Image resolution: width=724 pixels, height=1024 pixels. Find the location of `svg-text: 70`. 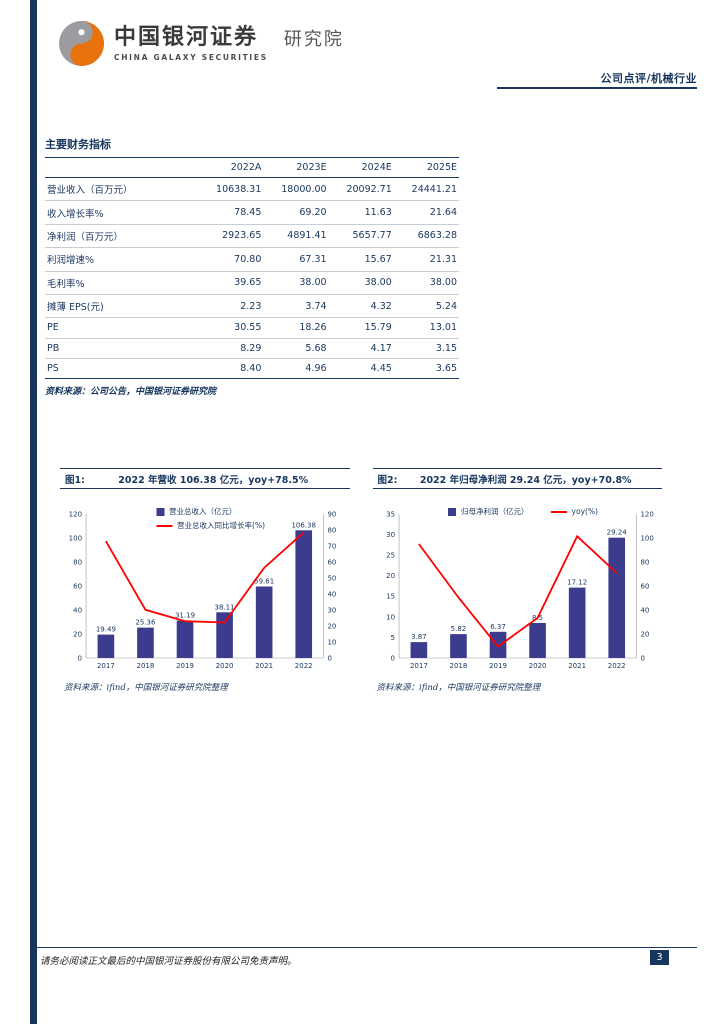

svg-text: 70 is located at coordinates (331, 546).